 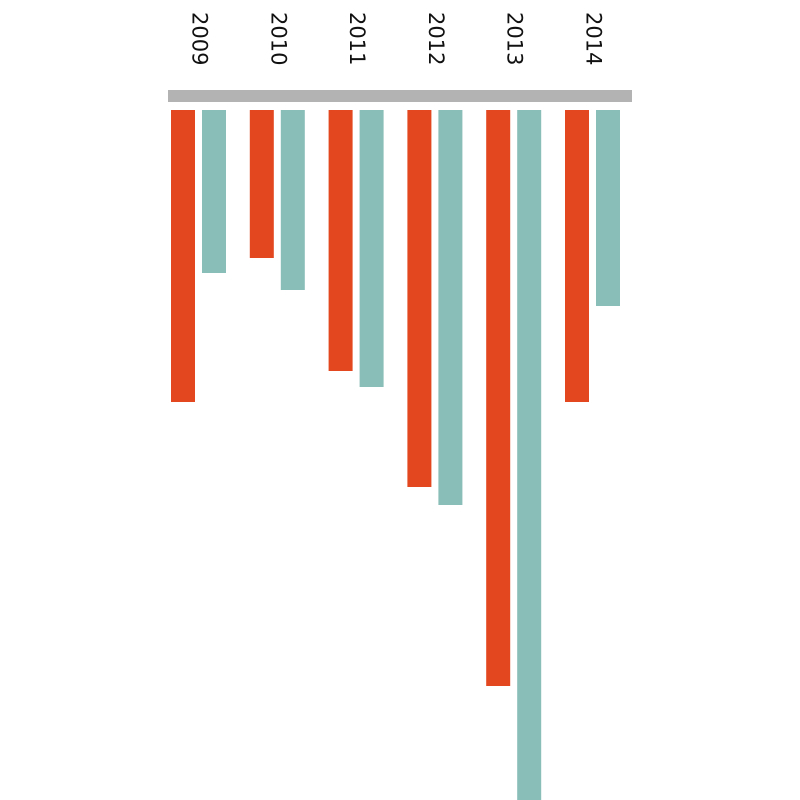 What do you see at coordinates (436, 38) in the screenshot?
I see `x-tick-label: 2012` at bounding box center [436, 38].